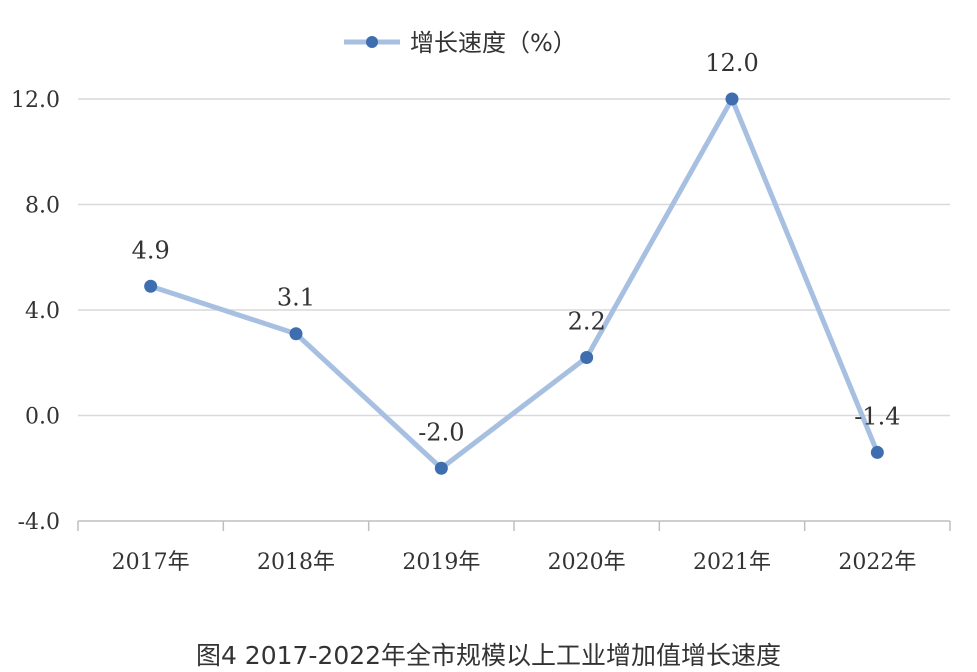  I want to click on x-tick-label: 2020年, so click(587, 562).